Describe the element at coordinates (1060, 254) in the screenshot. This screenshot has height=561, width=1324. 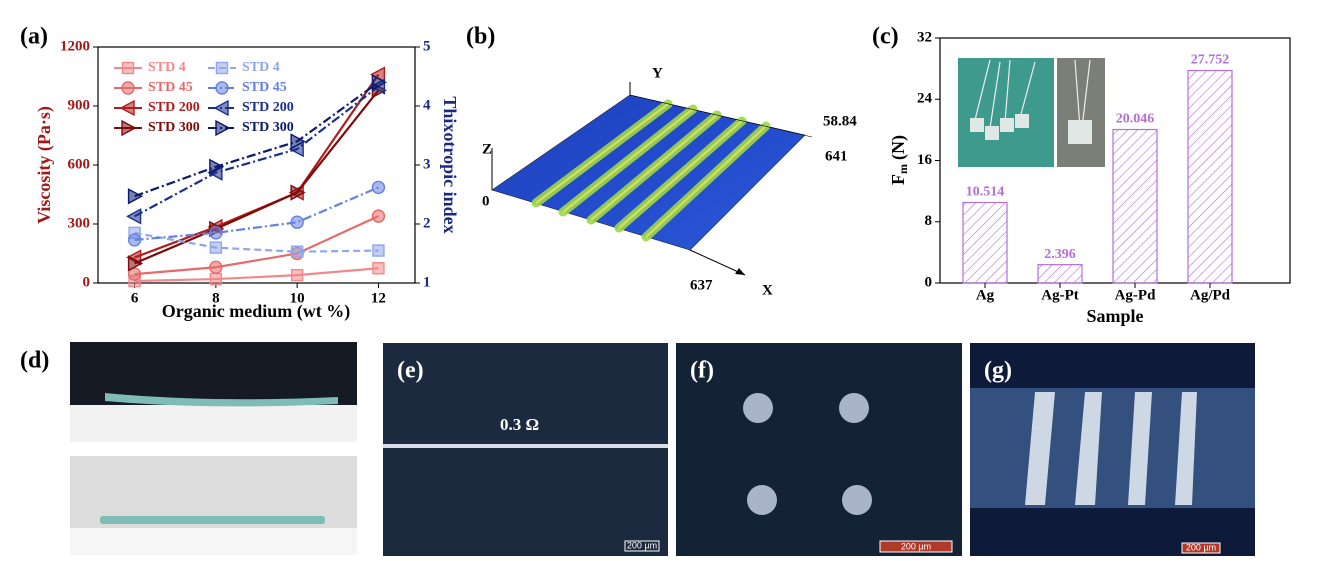
I see `value-label: 2.396` at that location.